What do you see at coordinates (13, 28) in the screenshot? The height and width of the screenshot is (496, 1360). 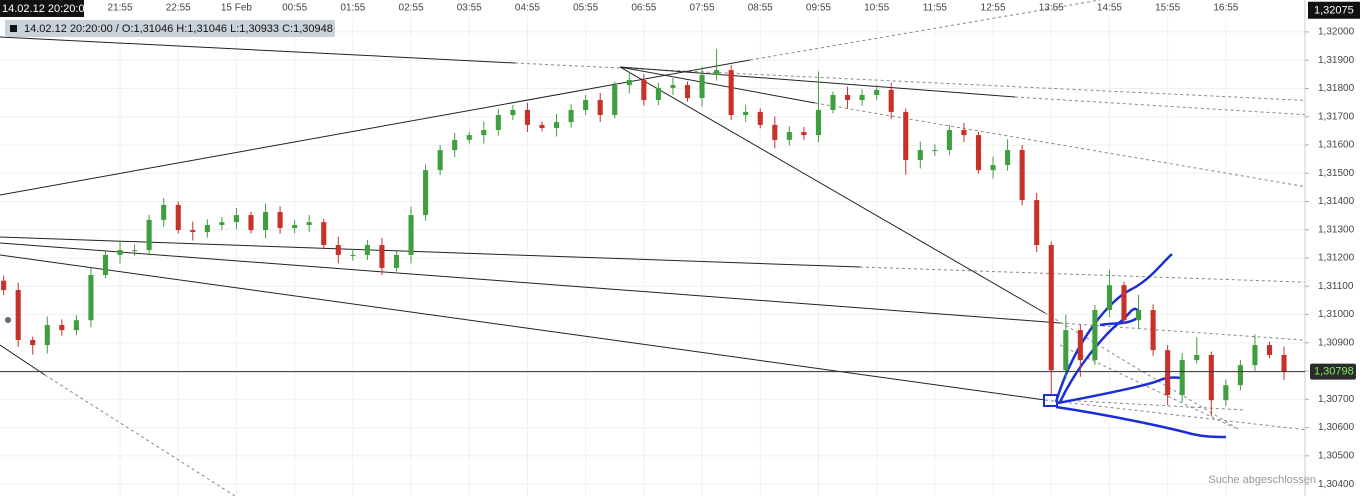 I see `info-icon` at bounding box center [13, 28].